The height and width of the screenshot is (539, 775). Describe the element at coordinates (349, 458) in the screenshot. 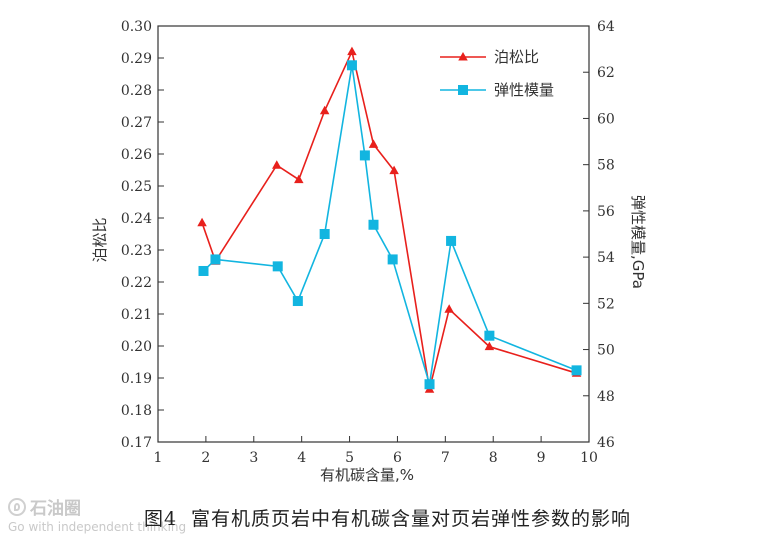

I see `x-tick-label: 5` at that location.